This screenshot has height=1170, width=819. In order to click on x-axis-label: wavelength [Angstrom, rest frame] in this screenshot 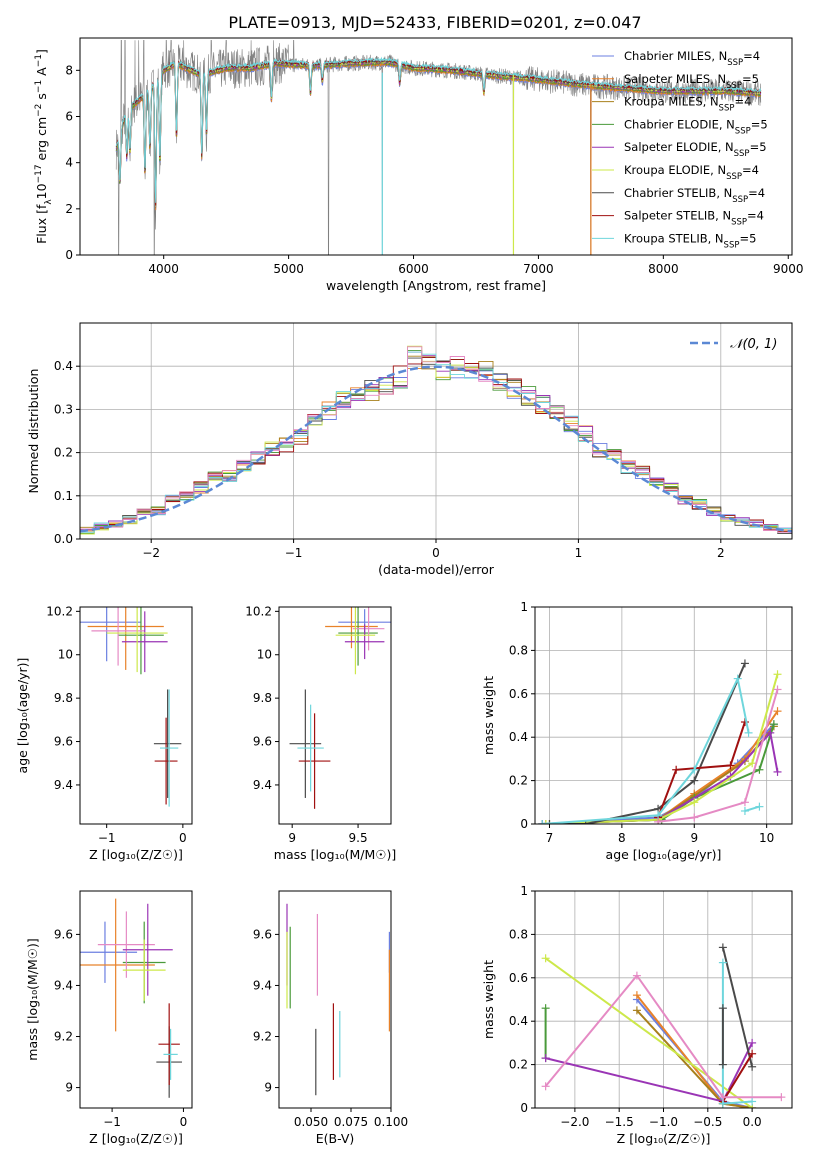, I will do `click(436, 285)`.